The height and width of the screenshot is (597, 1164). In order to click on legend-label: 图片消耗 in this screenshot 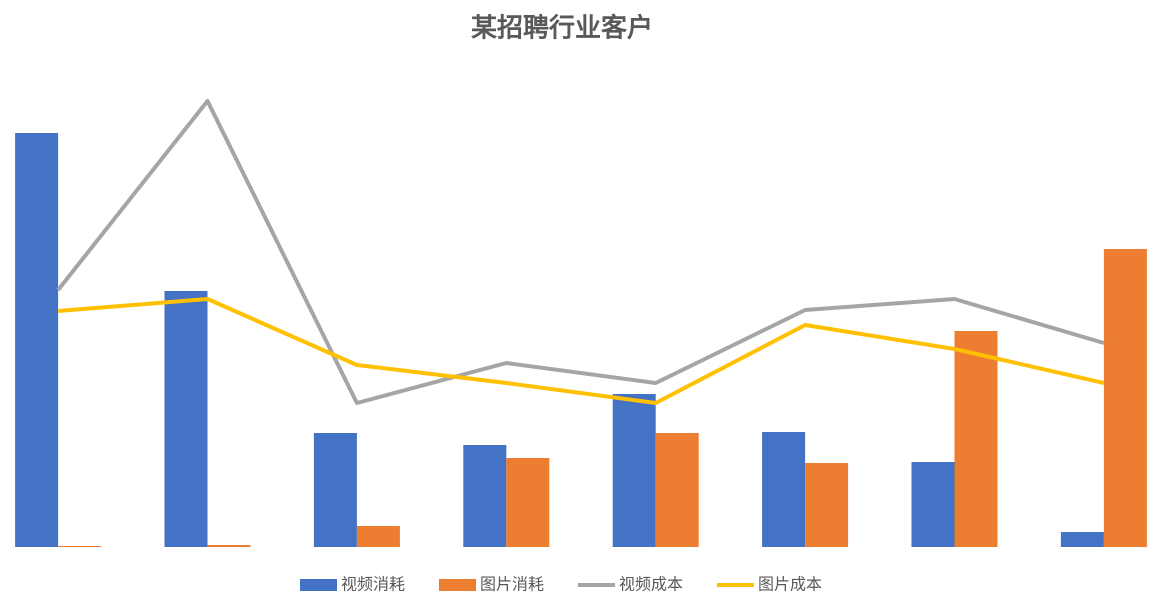, I will do `click(512, 584)`.